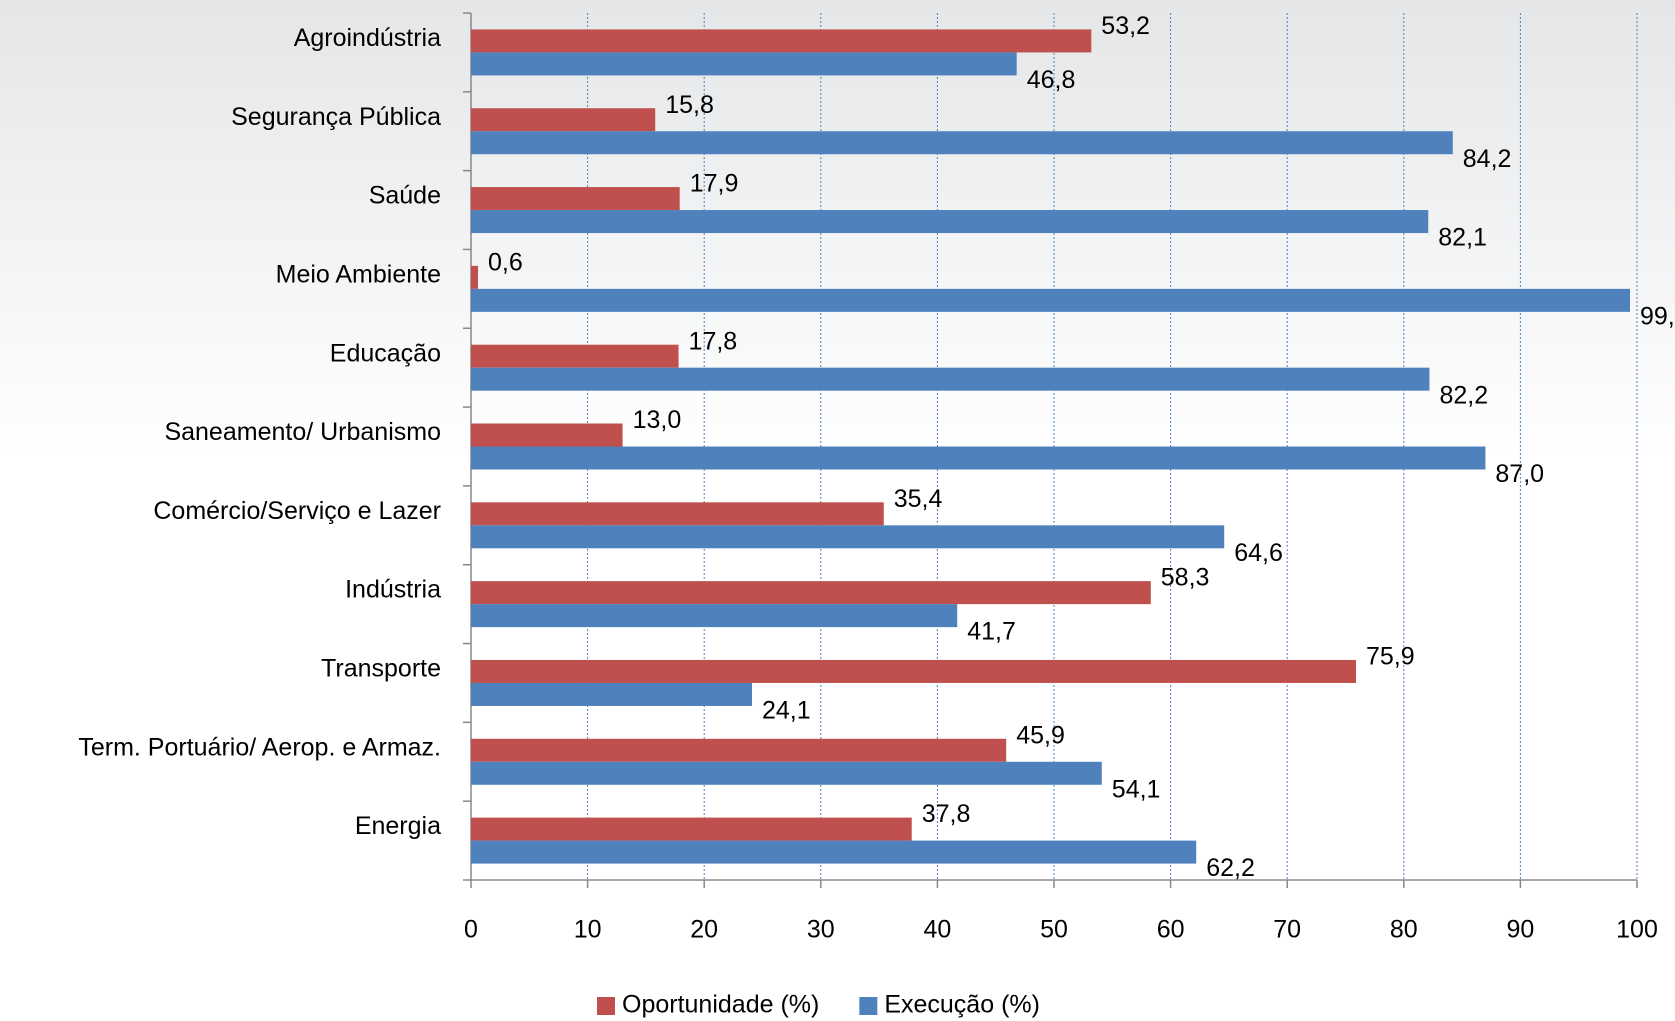 Image resolution: width=1675 pixels, height=1021 pixels. I want to click on x-tick-label: 80, so click(1404, 930).